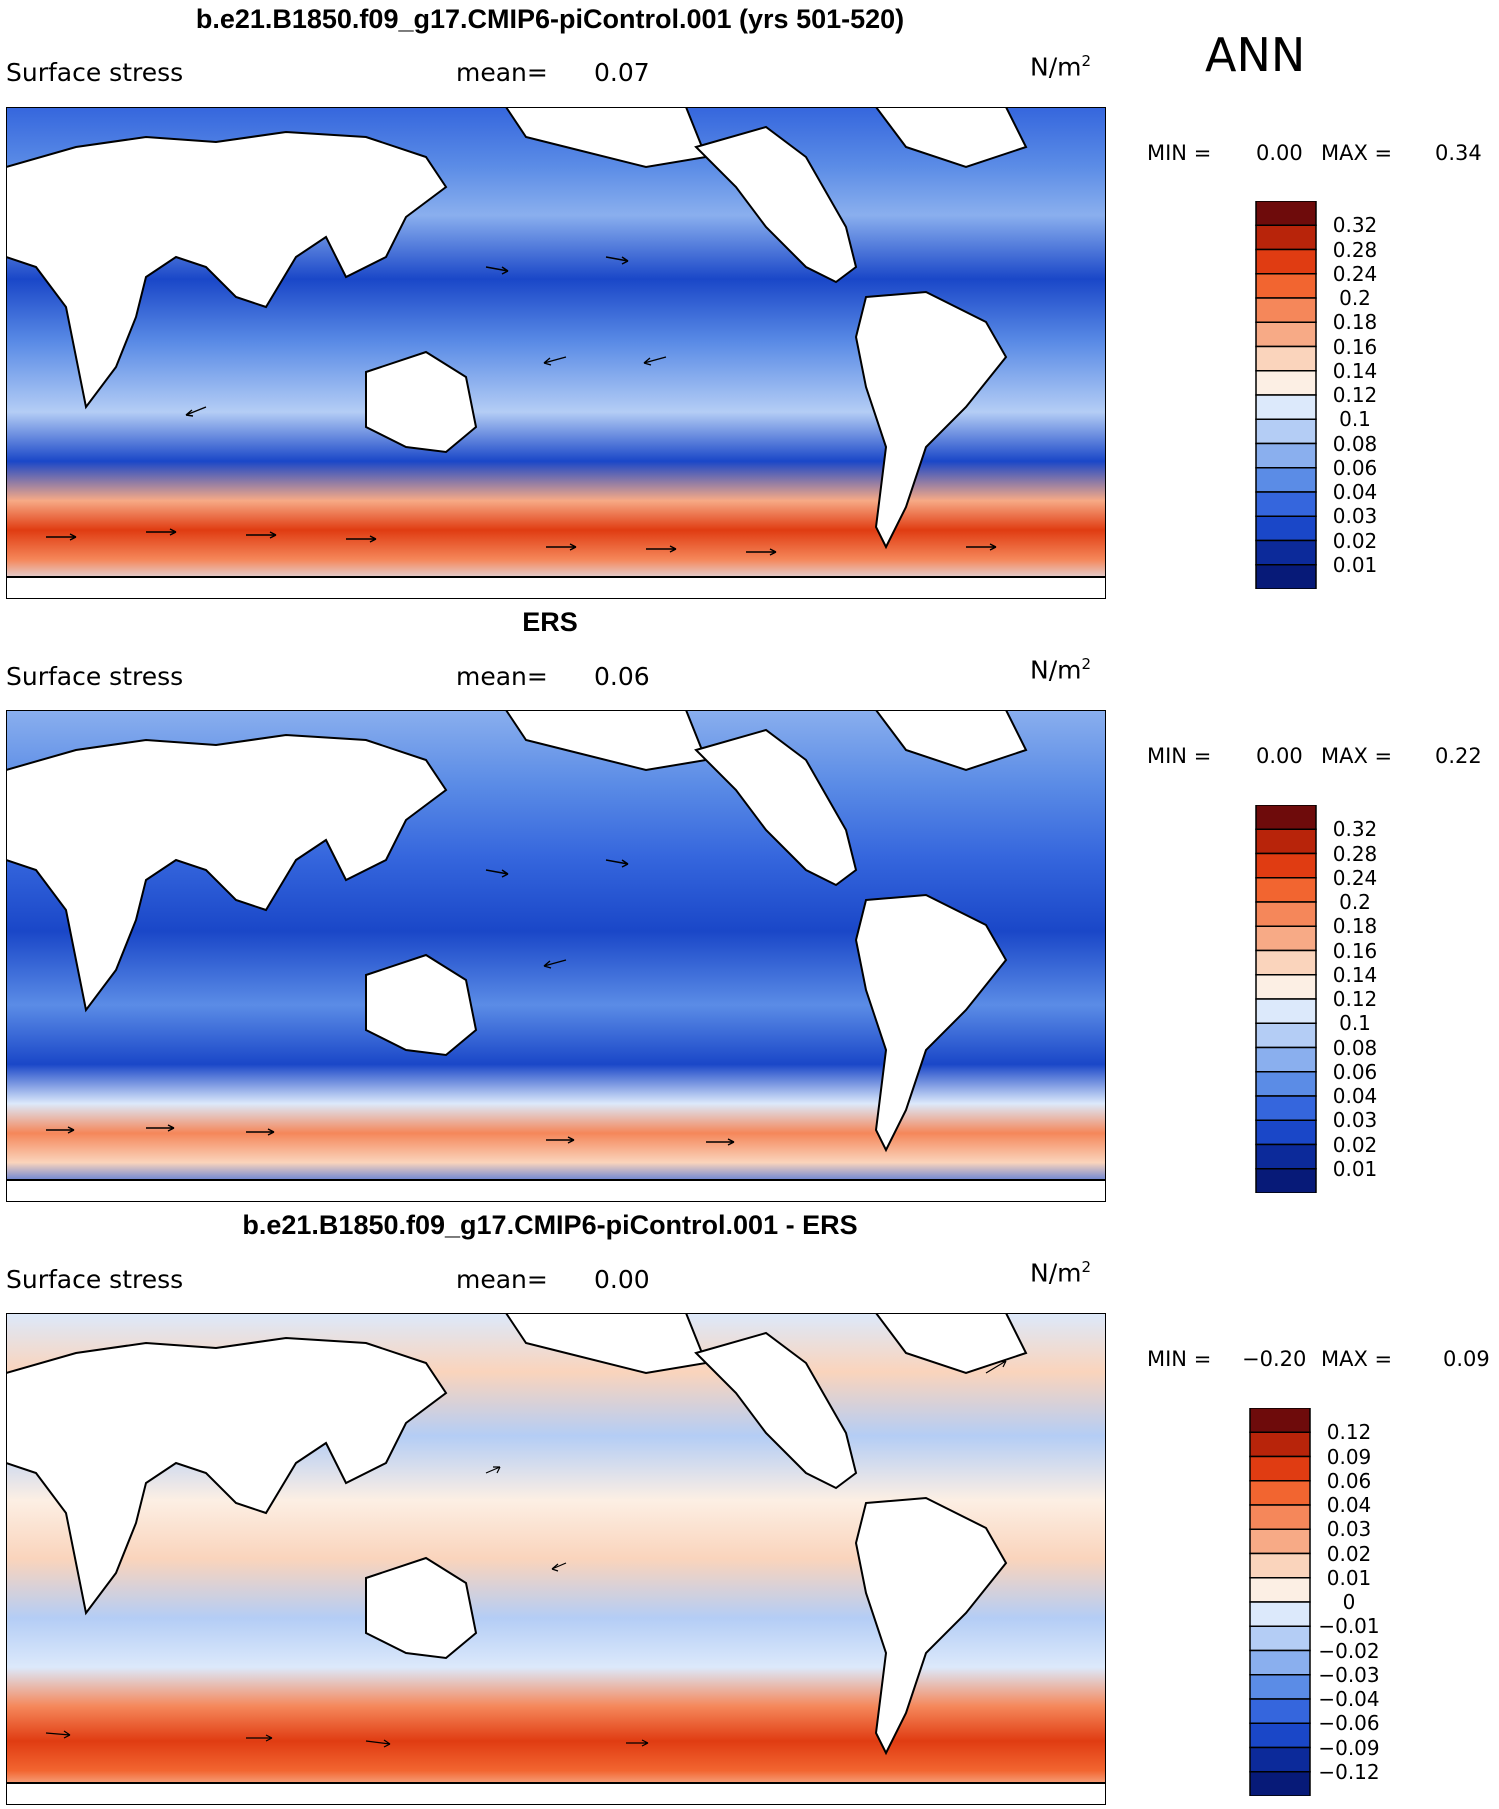 The width and height of the screenshot is (1499, 1809). I want to click on colorbar-level-label: −0.01, so click(1349, 1626).